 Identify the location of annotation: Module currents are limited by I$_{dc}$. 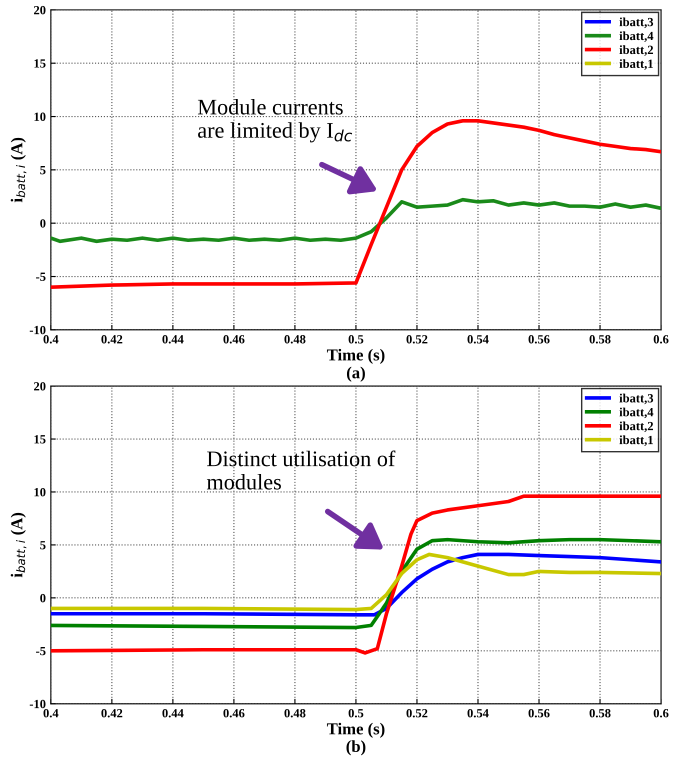
(275, 120).